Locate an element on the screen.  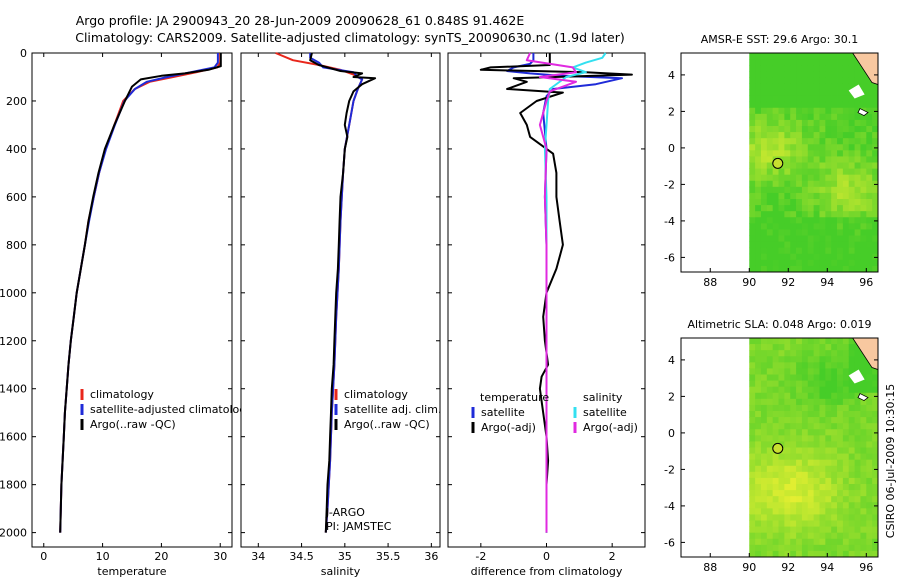
y-tick-label: 0 is located at coordinates (23, 53).